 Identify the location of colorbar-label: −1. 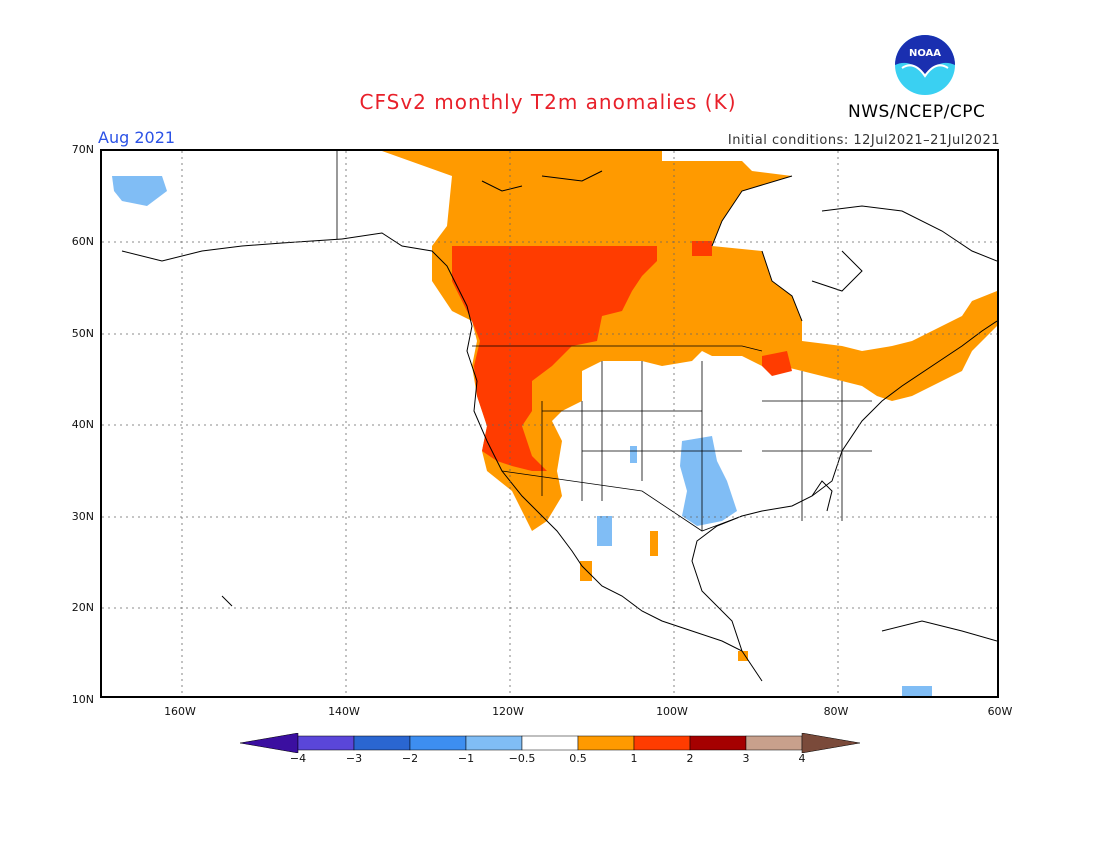
(466, 758).